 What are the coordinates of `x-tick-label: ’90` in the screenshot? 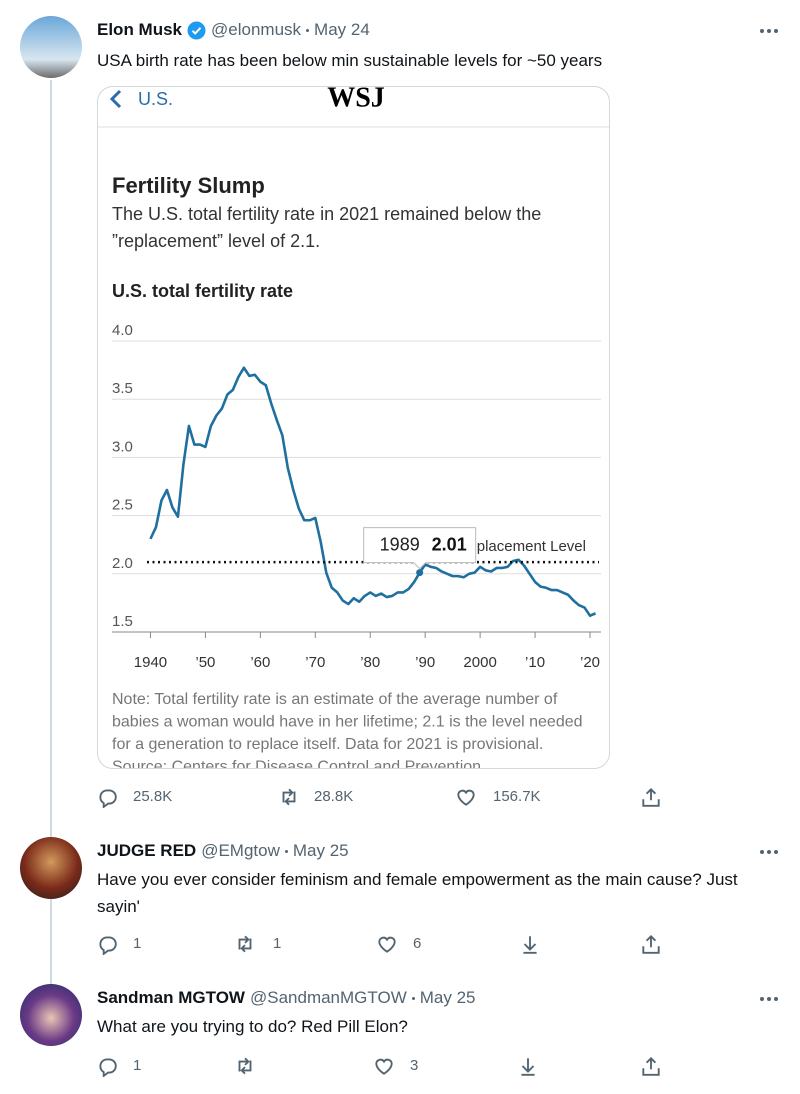 It's located at (425, 662).